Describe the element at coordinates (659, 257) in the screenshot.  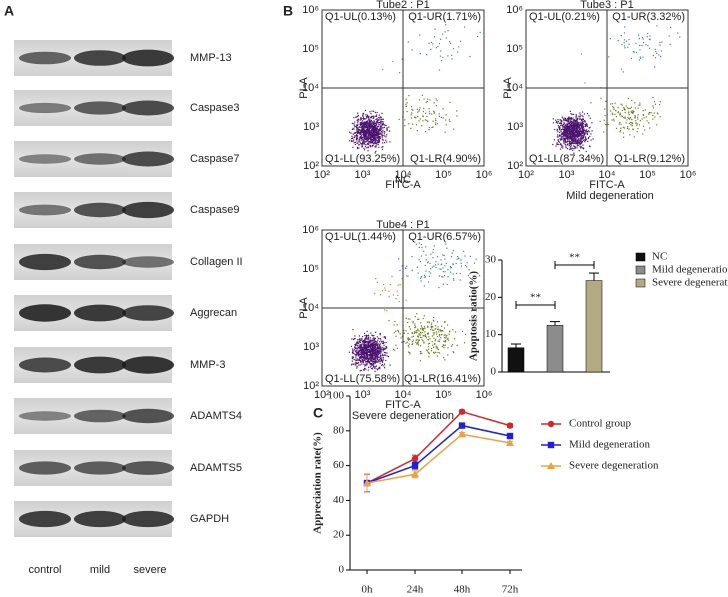
I see `legend-label: NC` at that location.